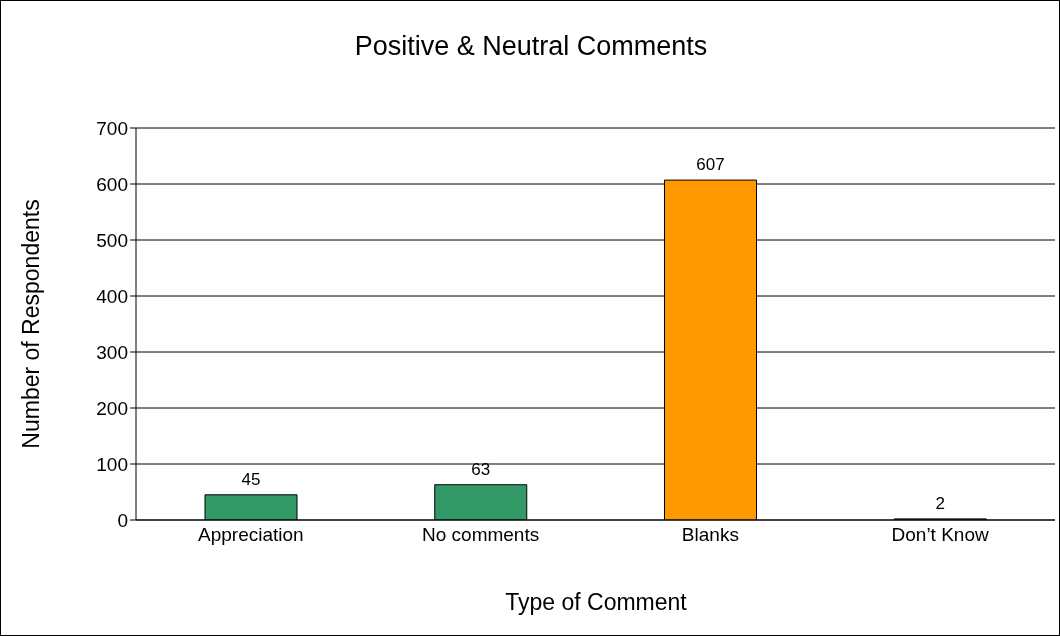 The image size is (1060, 636). What do you see at coordinates (940, 503) in the screenshot?
I see `data-label: 2` at bounding box center [940, 503].